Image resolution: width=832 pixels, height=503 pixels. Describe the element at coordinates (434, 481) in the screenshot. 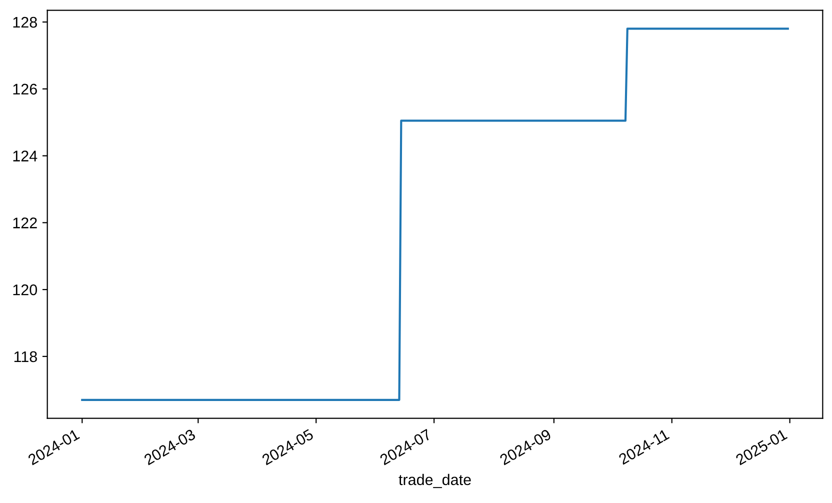

I see `x-axis-title: trade_date` at that location.